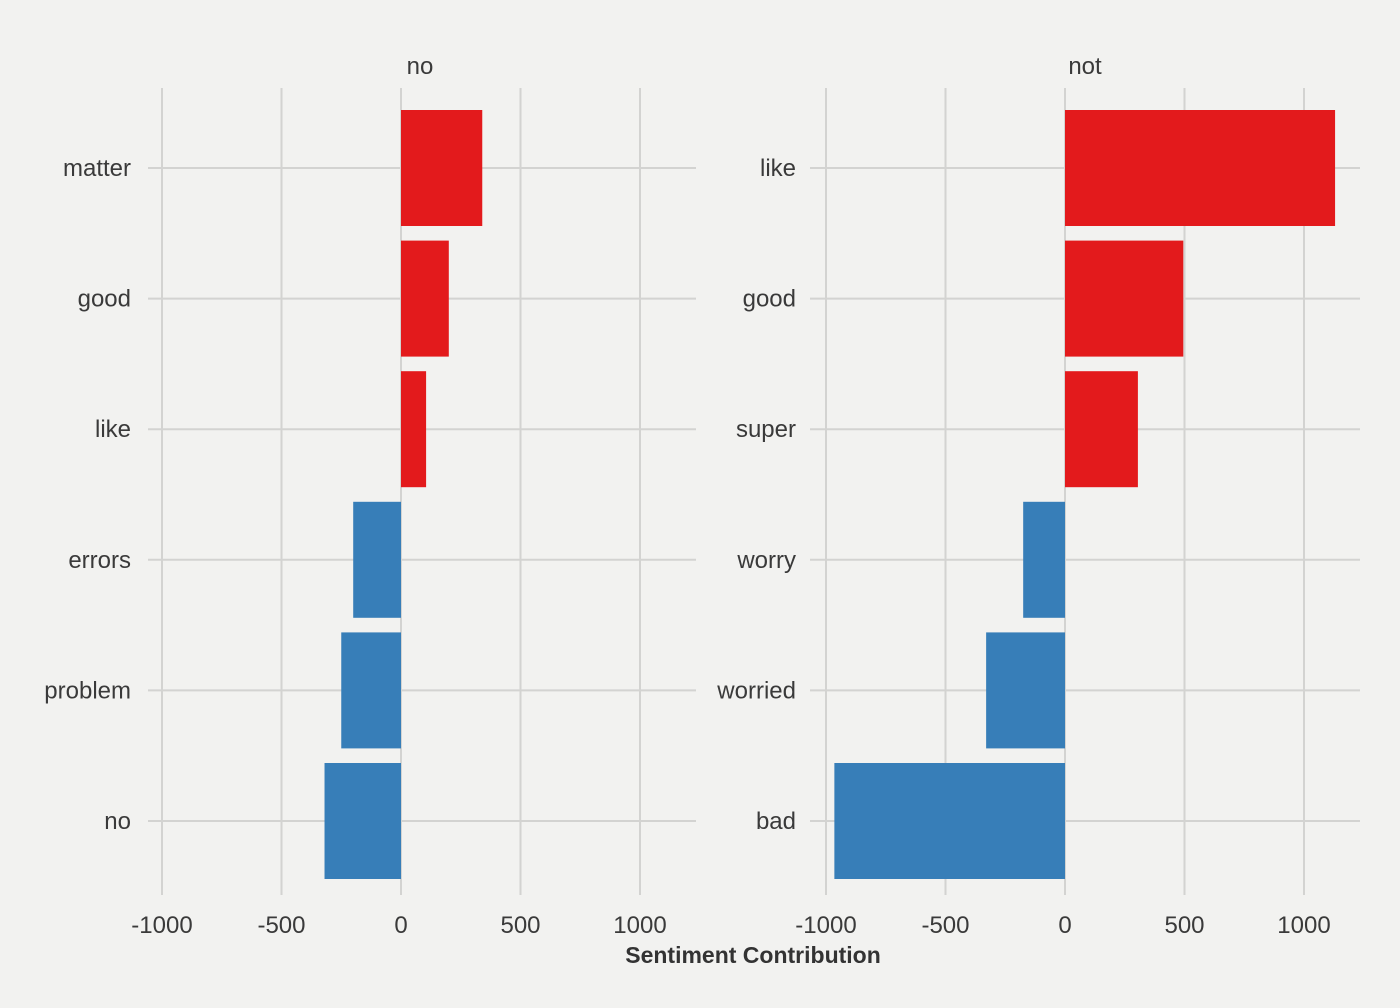  Describe the element at coordinates (1085, 66) in the screenshot. I see `facet-title: not` at that location.